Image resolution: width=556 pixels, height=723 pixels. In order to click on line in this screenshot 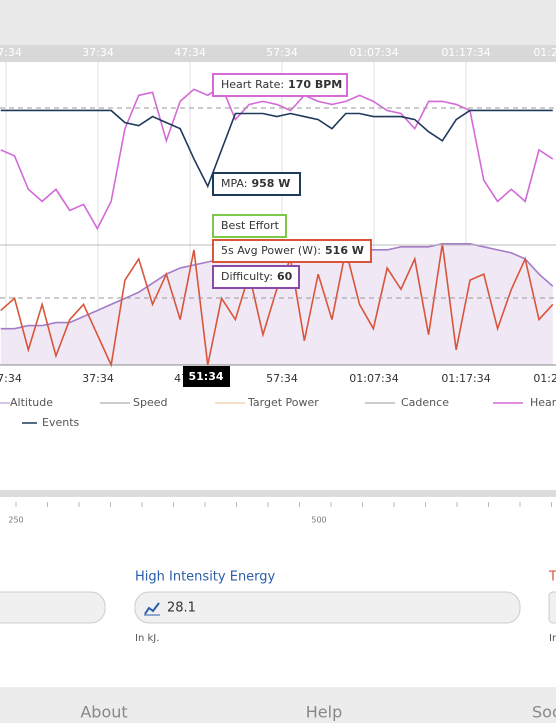, I will do `click(276, 149)`.